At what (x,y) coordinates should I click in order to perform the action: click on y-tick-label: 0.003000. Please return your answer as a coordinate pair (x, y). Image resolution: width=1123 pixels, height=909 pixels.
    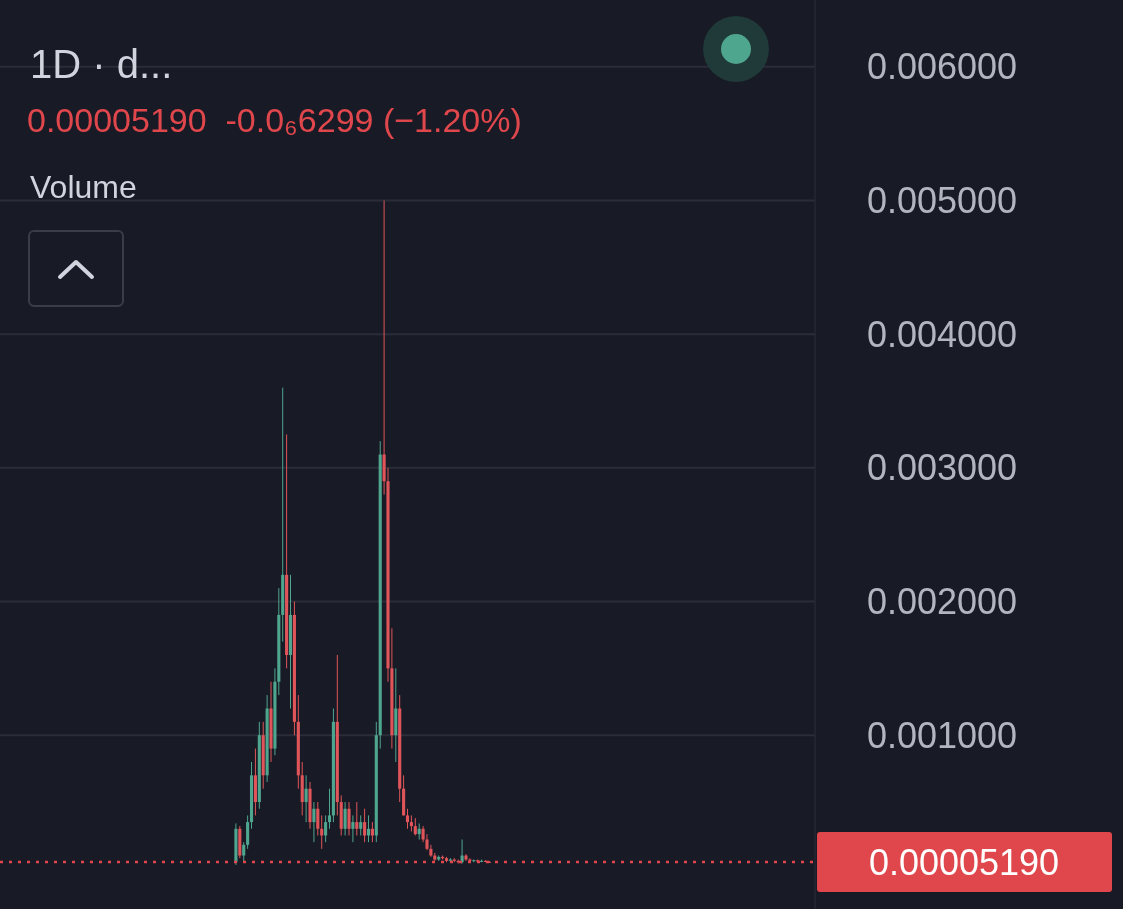
    Looking at the image, I should click on (942, 468).